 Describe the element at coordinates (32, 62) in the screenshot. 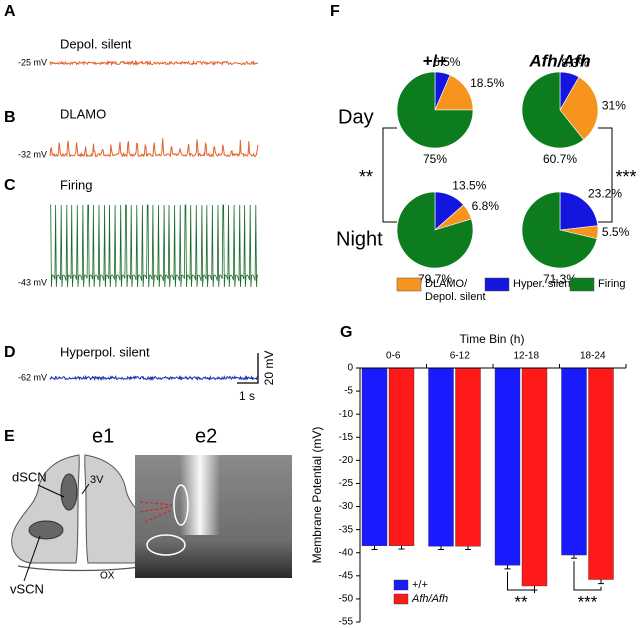

I see `trace-voltage: -25 mV` at that location.